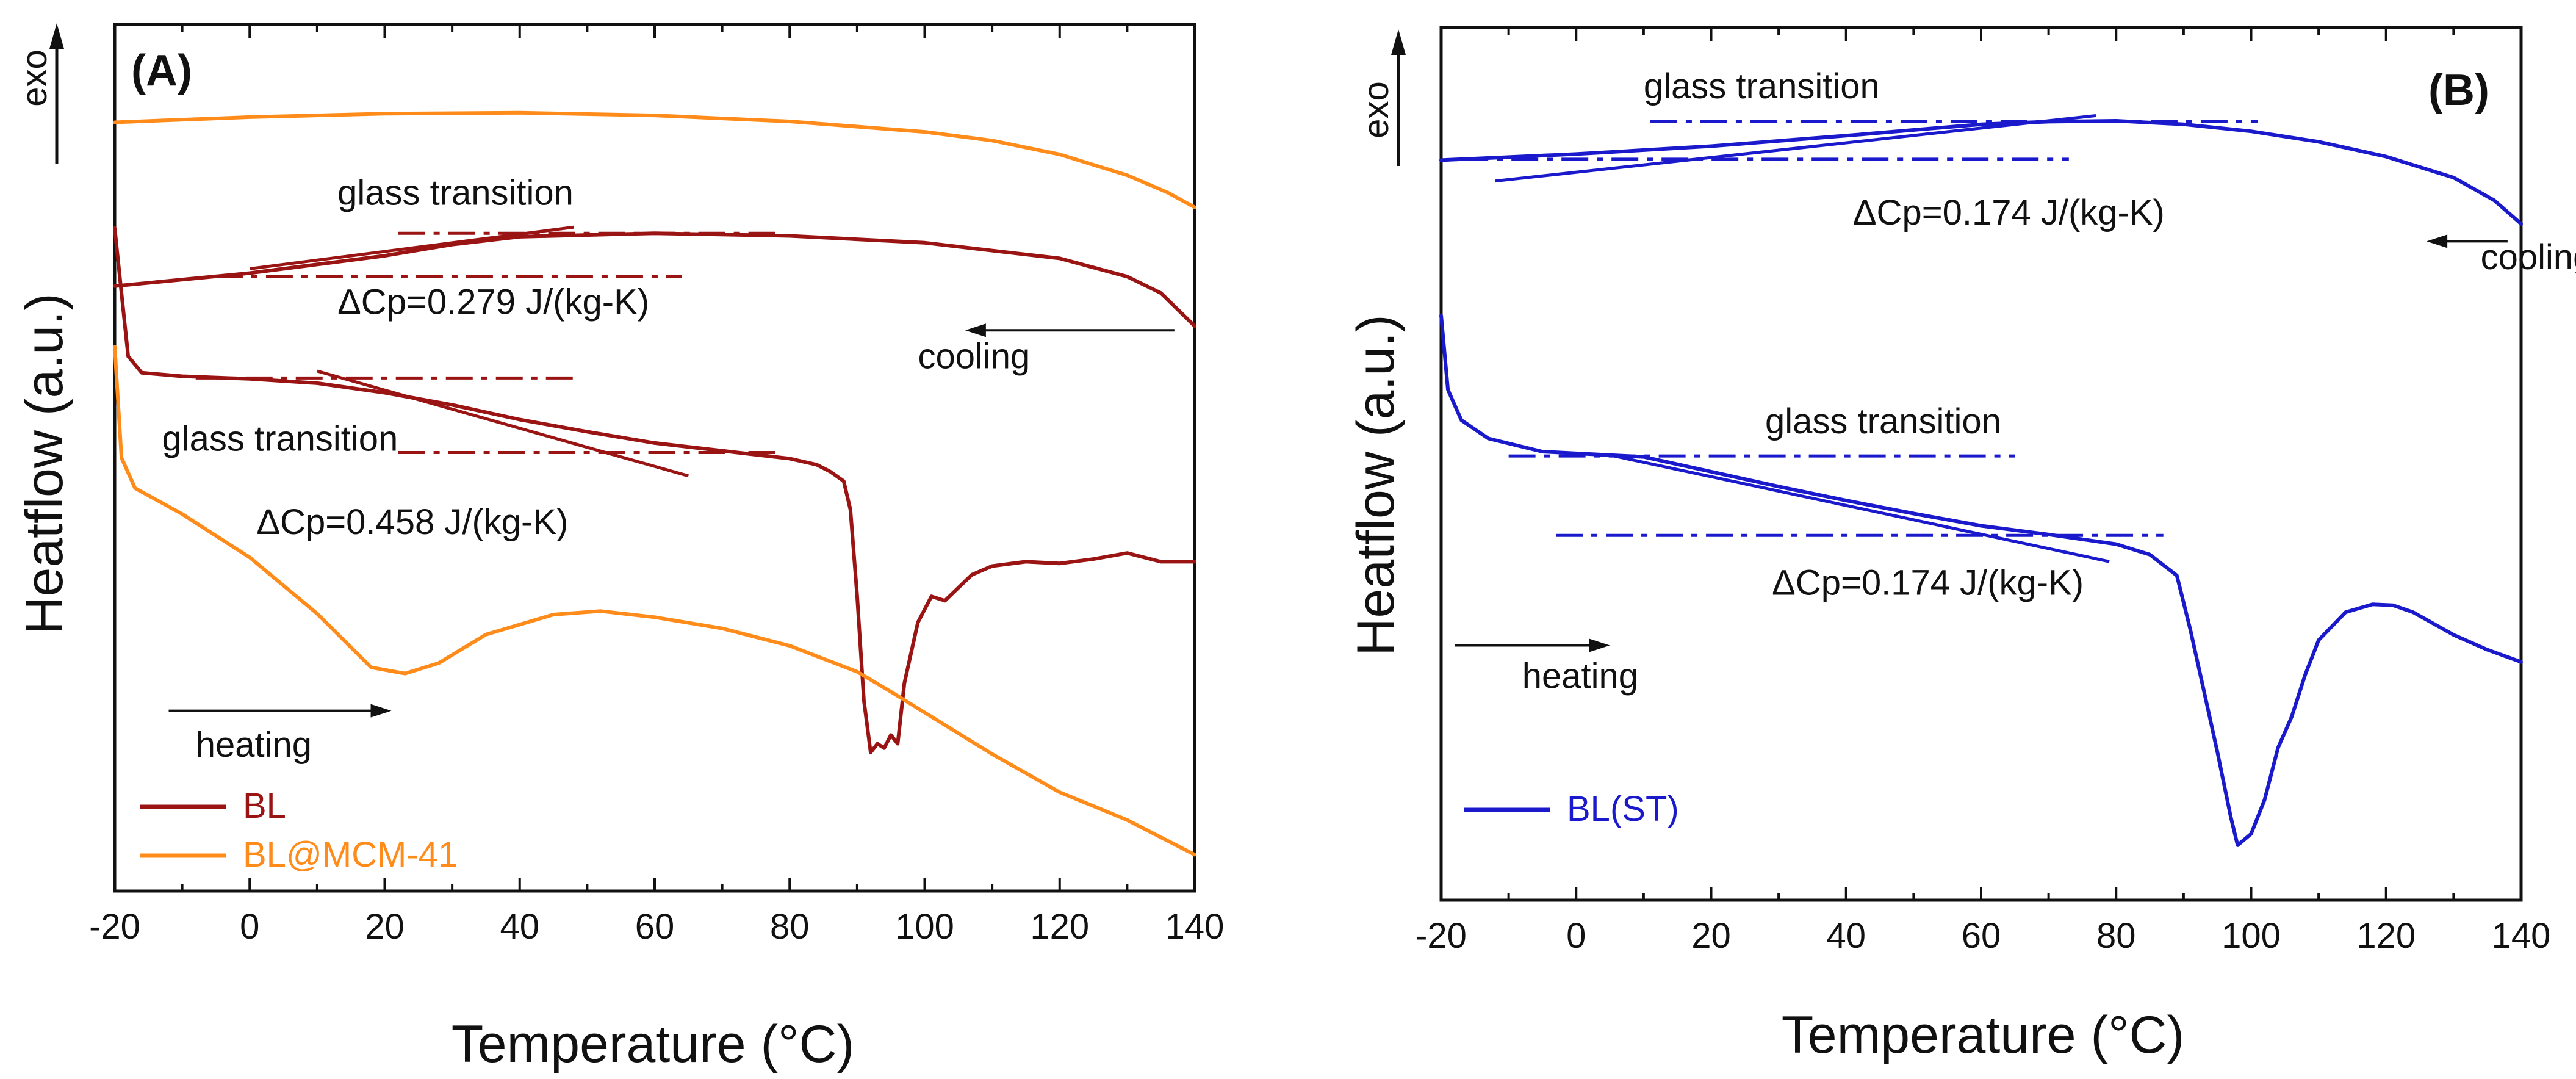 The image size is (2576, 1079). Describe the element at coordinates (385, 927) in the screenshot. I see `panel-a-x-tick-label: 20` at that location.